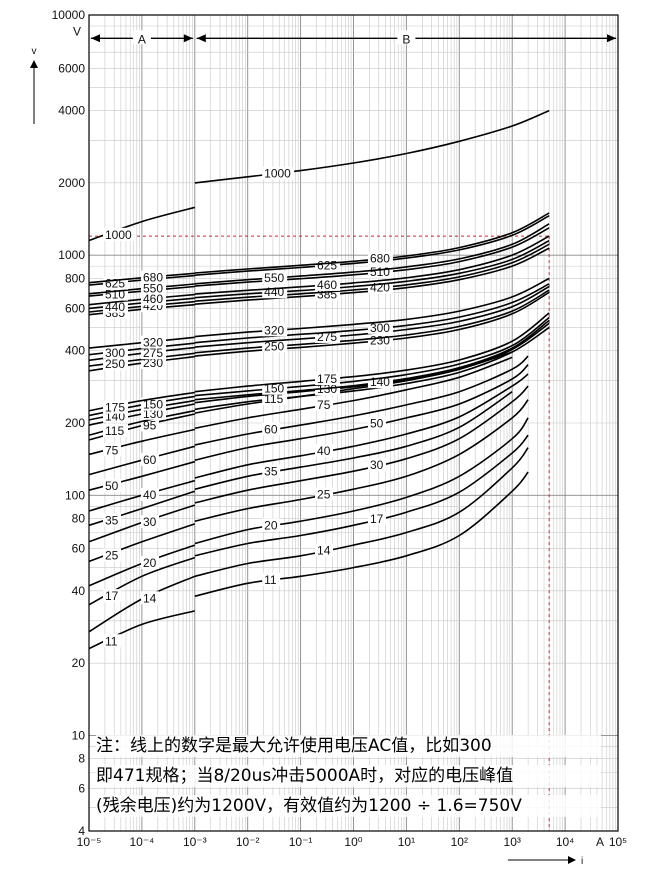 The width and height of the screenshot is (653, 871). Describe the element at coordinates (352, 842) in the screenshot. I see `x-tick-labels: 10⁻⁵ 10⁻⁴ 10⁻³ 10⁻² 10⁻¹ 10⁰ 10¹ 10² 10³ 10⁴ 10⁵` at that location.